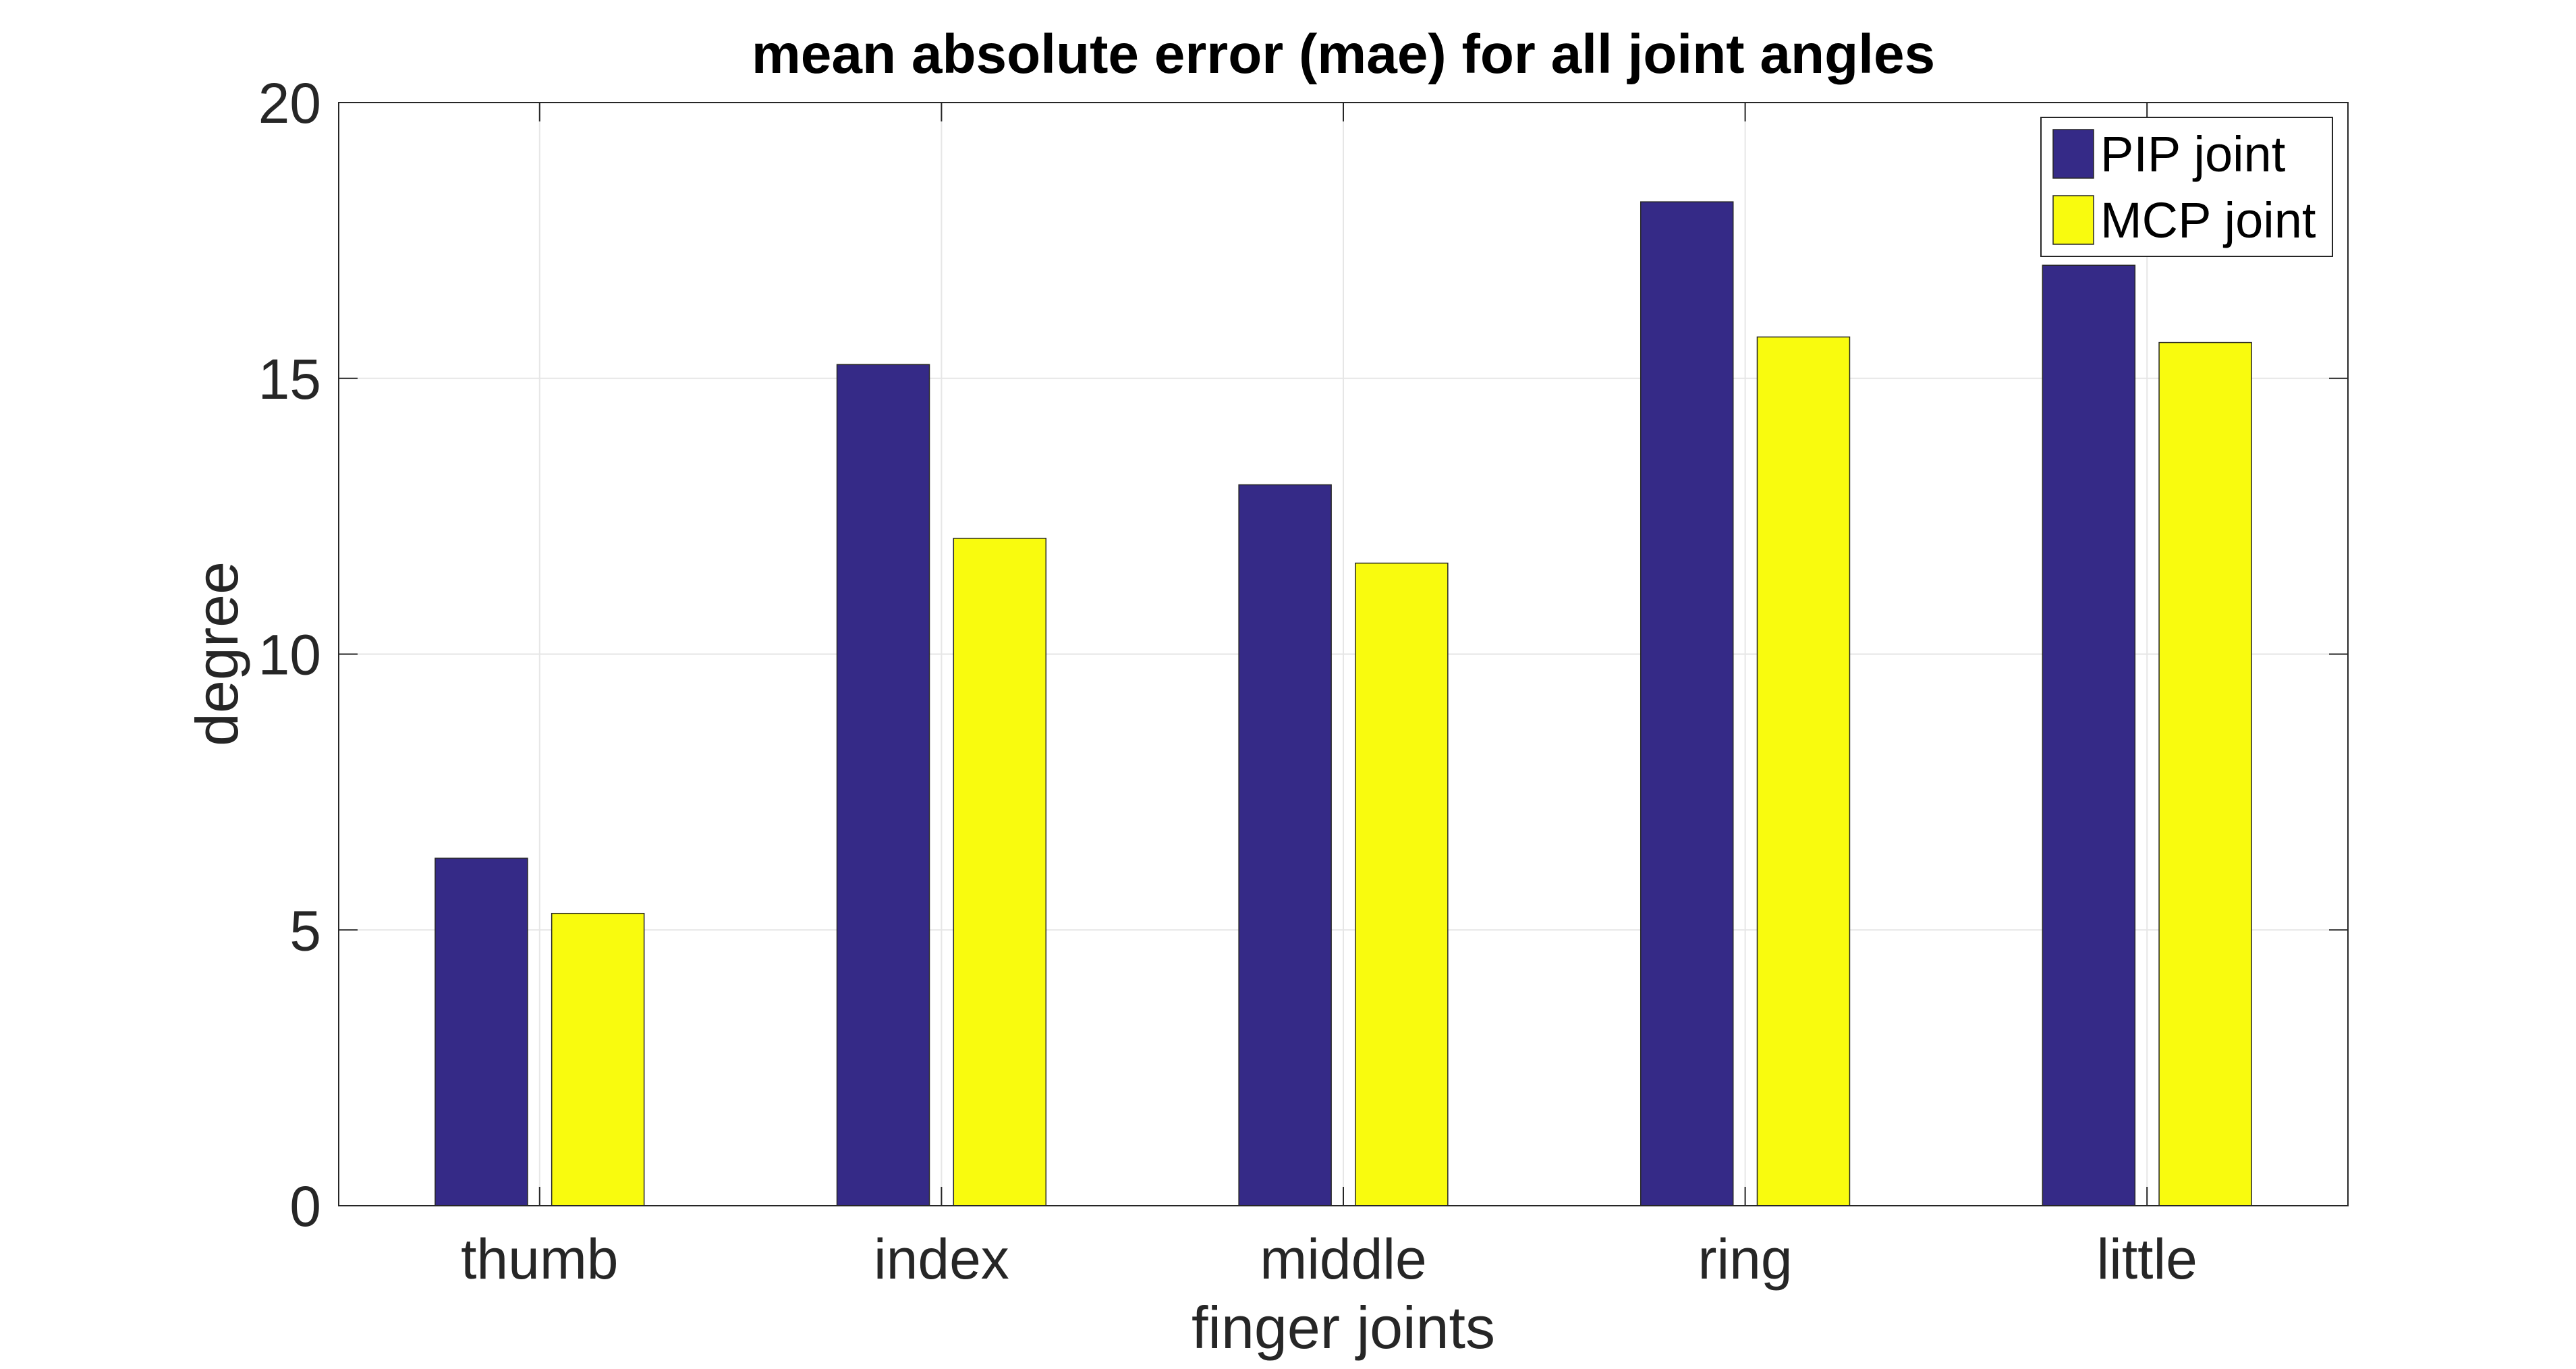 The height and width of the screenshot is (1369, 2576). I want to click on bar-pip-joint-index, so click(883, 785).